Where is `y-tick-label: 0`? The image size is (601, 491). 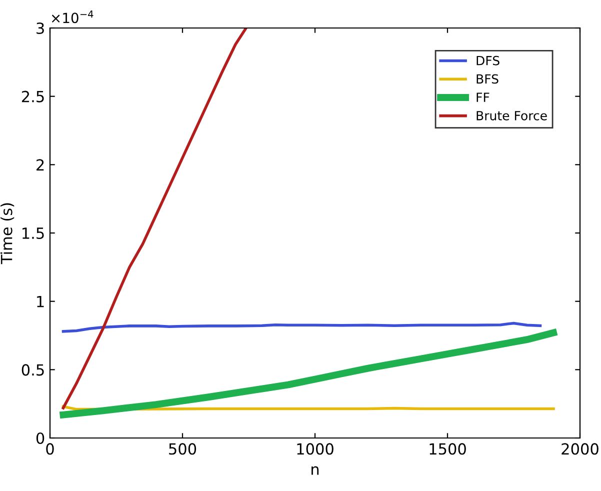 y-tick-label: 0 is located at coordinates (40, 438).